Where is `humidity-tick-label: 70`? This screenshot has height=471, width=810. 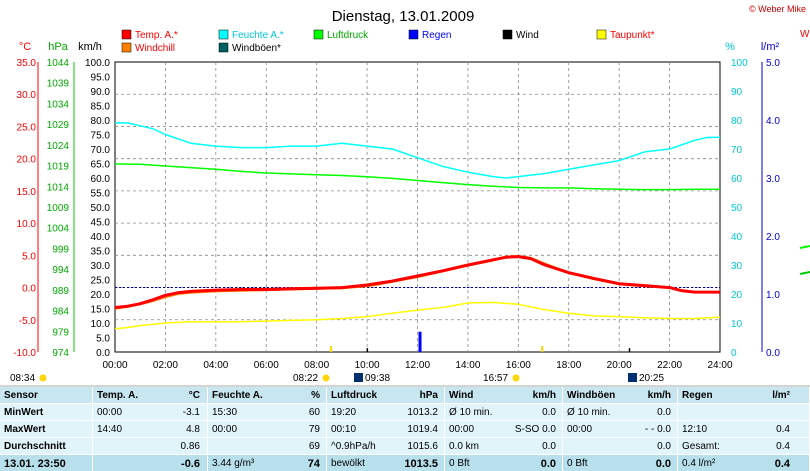 humidity-tick-label: 70 is located at coordinates (737, 150).